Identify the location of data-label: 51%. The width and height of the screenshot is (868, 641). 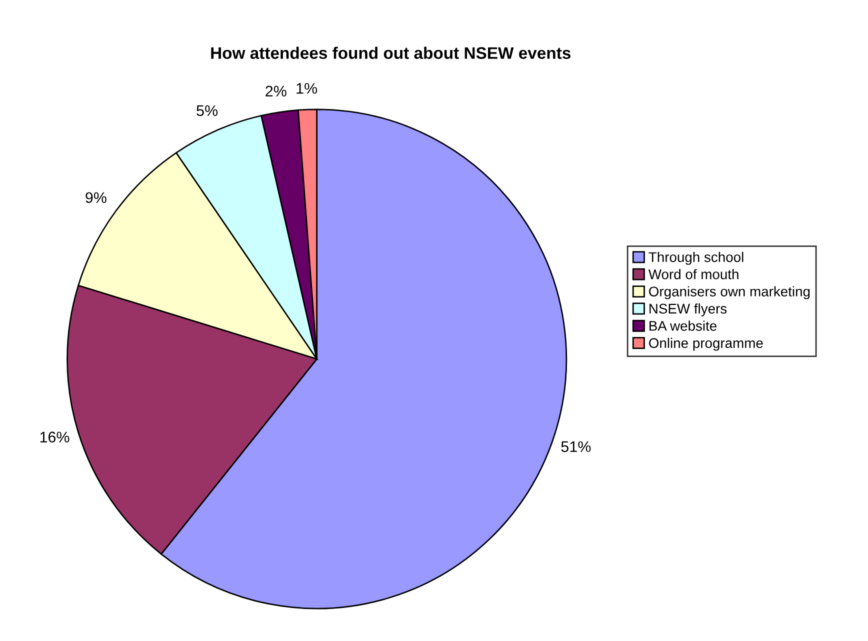
(576, 446).